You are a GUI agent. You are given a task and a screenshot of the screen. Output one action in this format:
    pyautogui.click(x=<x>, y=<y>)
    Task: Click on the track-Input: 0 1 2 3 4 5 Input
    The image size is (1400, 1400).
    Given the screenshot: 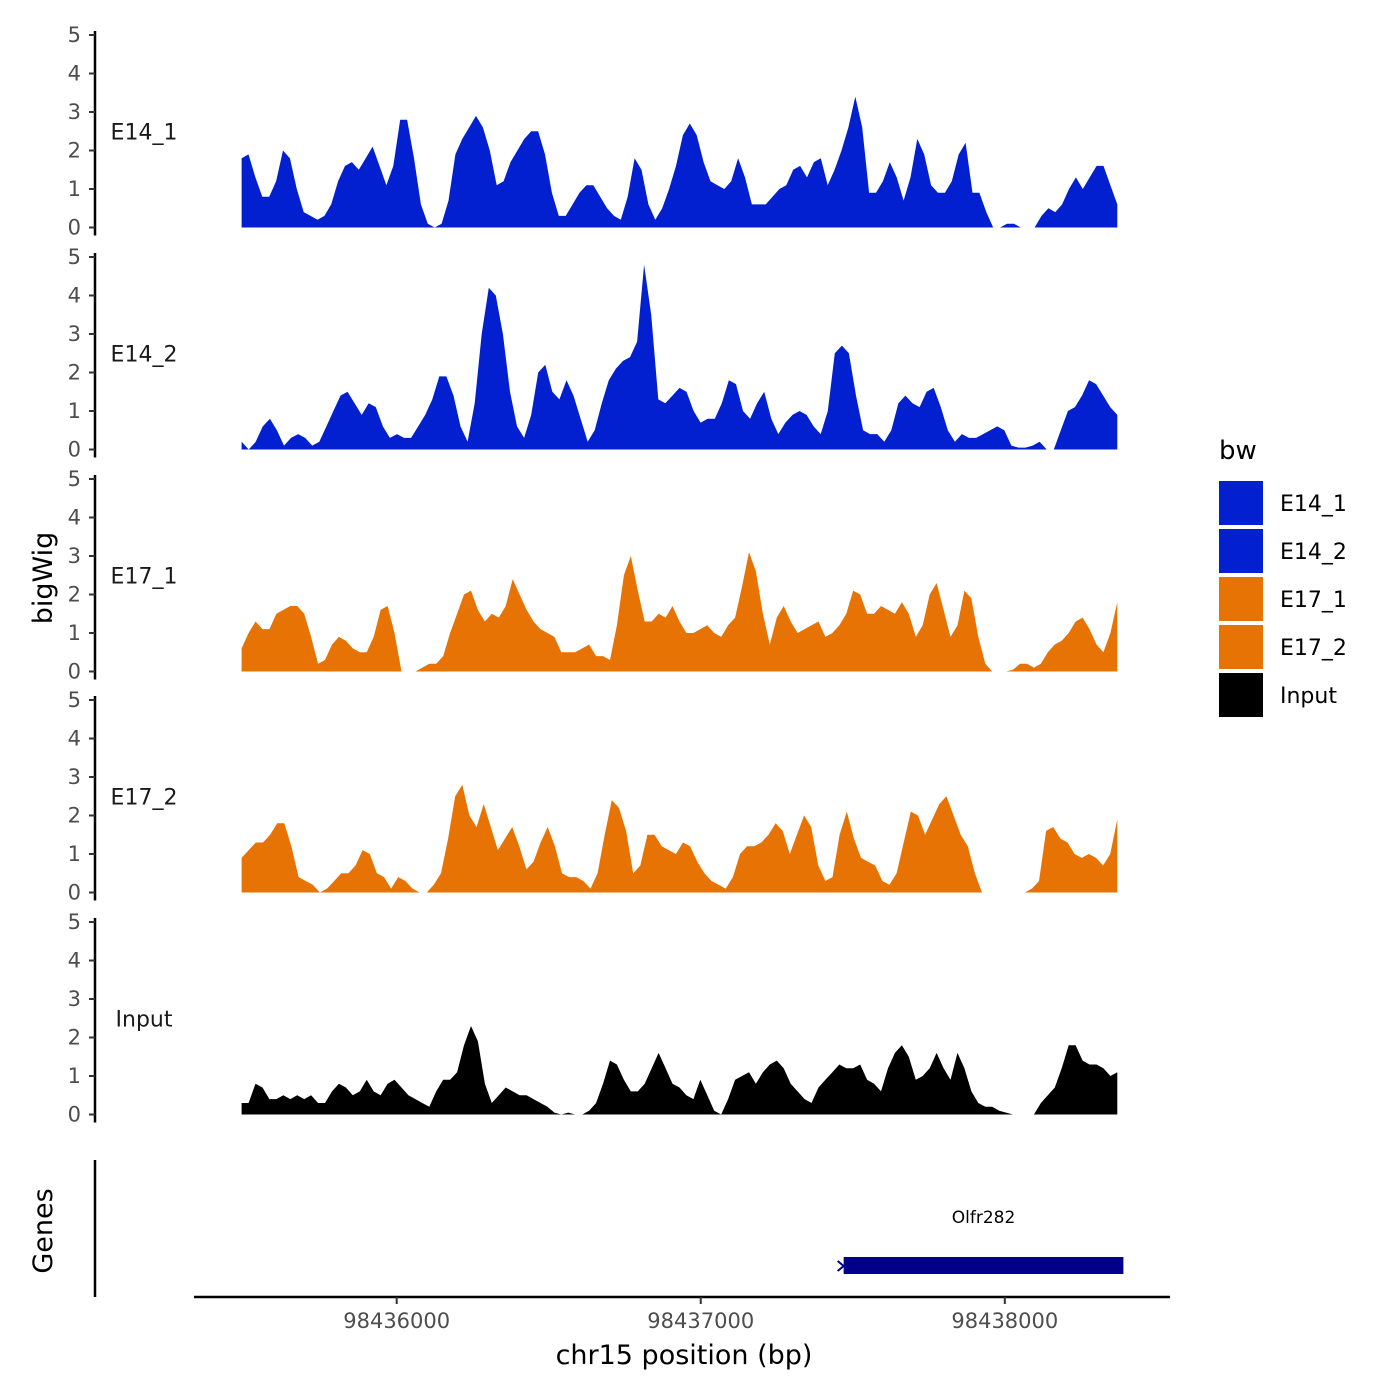 What is the action you would take?
    pyautogui.click(x=593, y=1018)
    